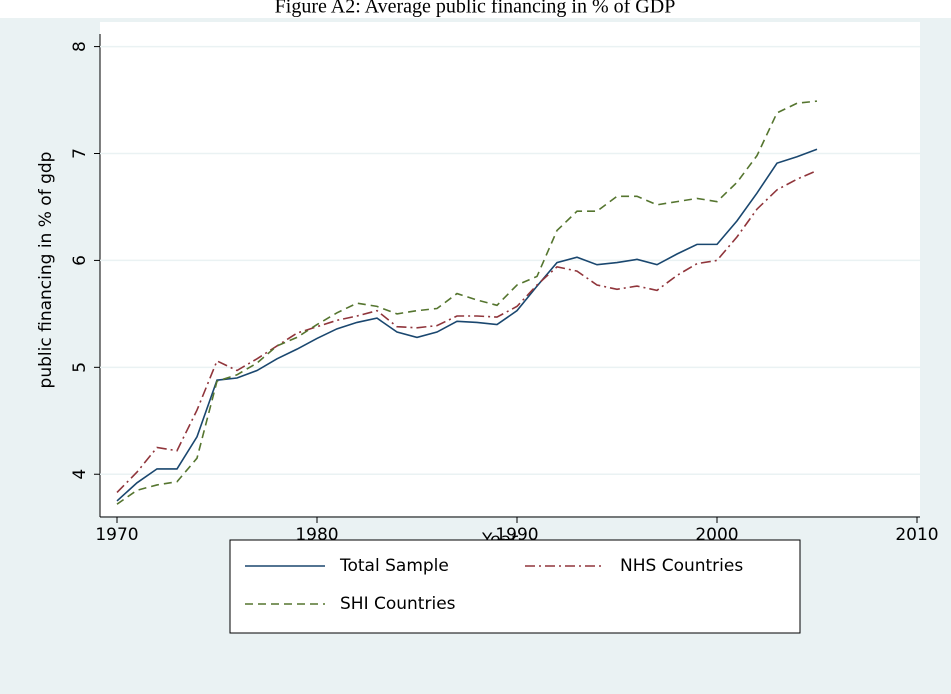  What do you see at coordinates (116, 535) in the screenshot?
I see `x-tick-label: 1970` at bounding box center [116, 535].